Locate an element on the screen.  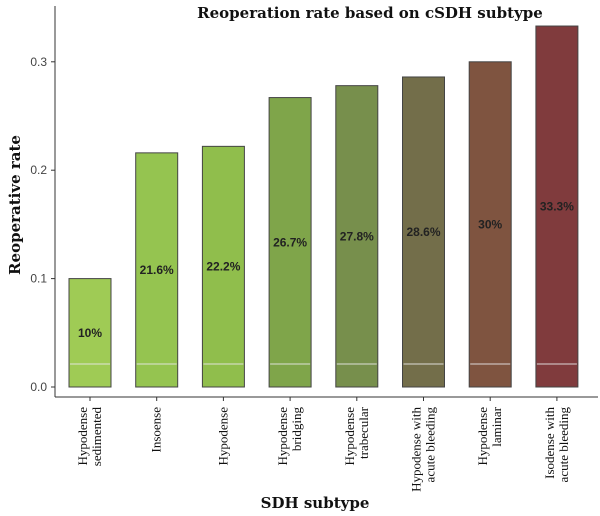
y-tick-label: 0.3 is located at coordinates (38, 62).